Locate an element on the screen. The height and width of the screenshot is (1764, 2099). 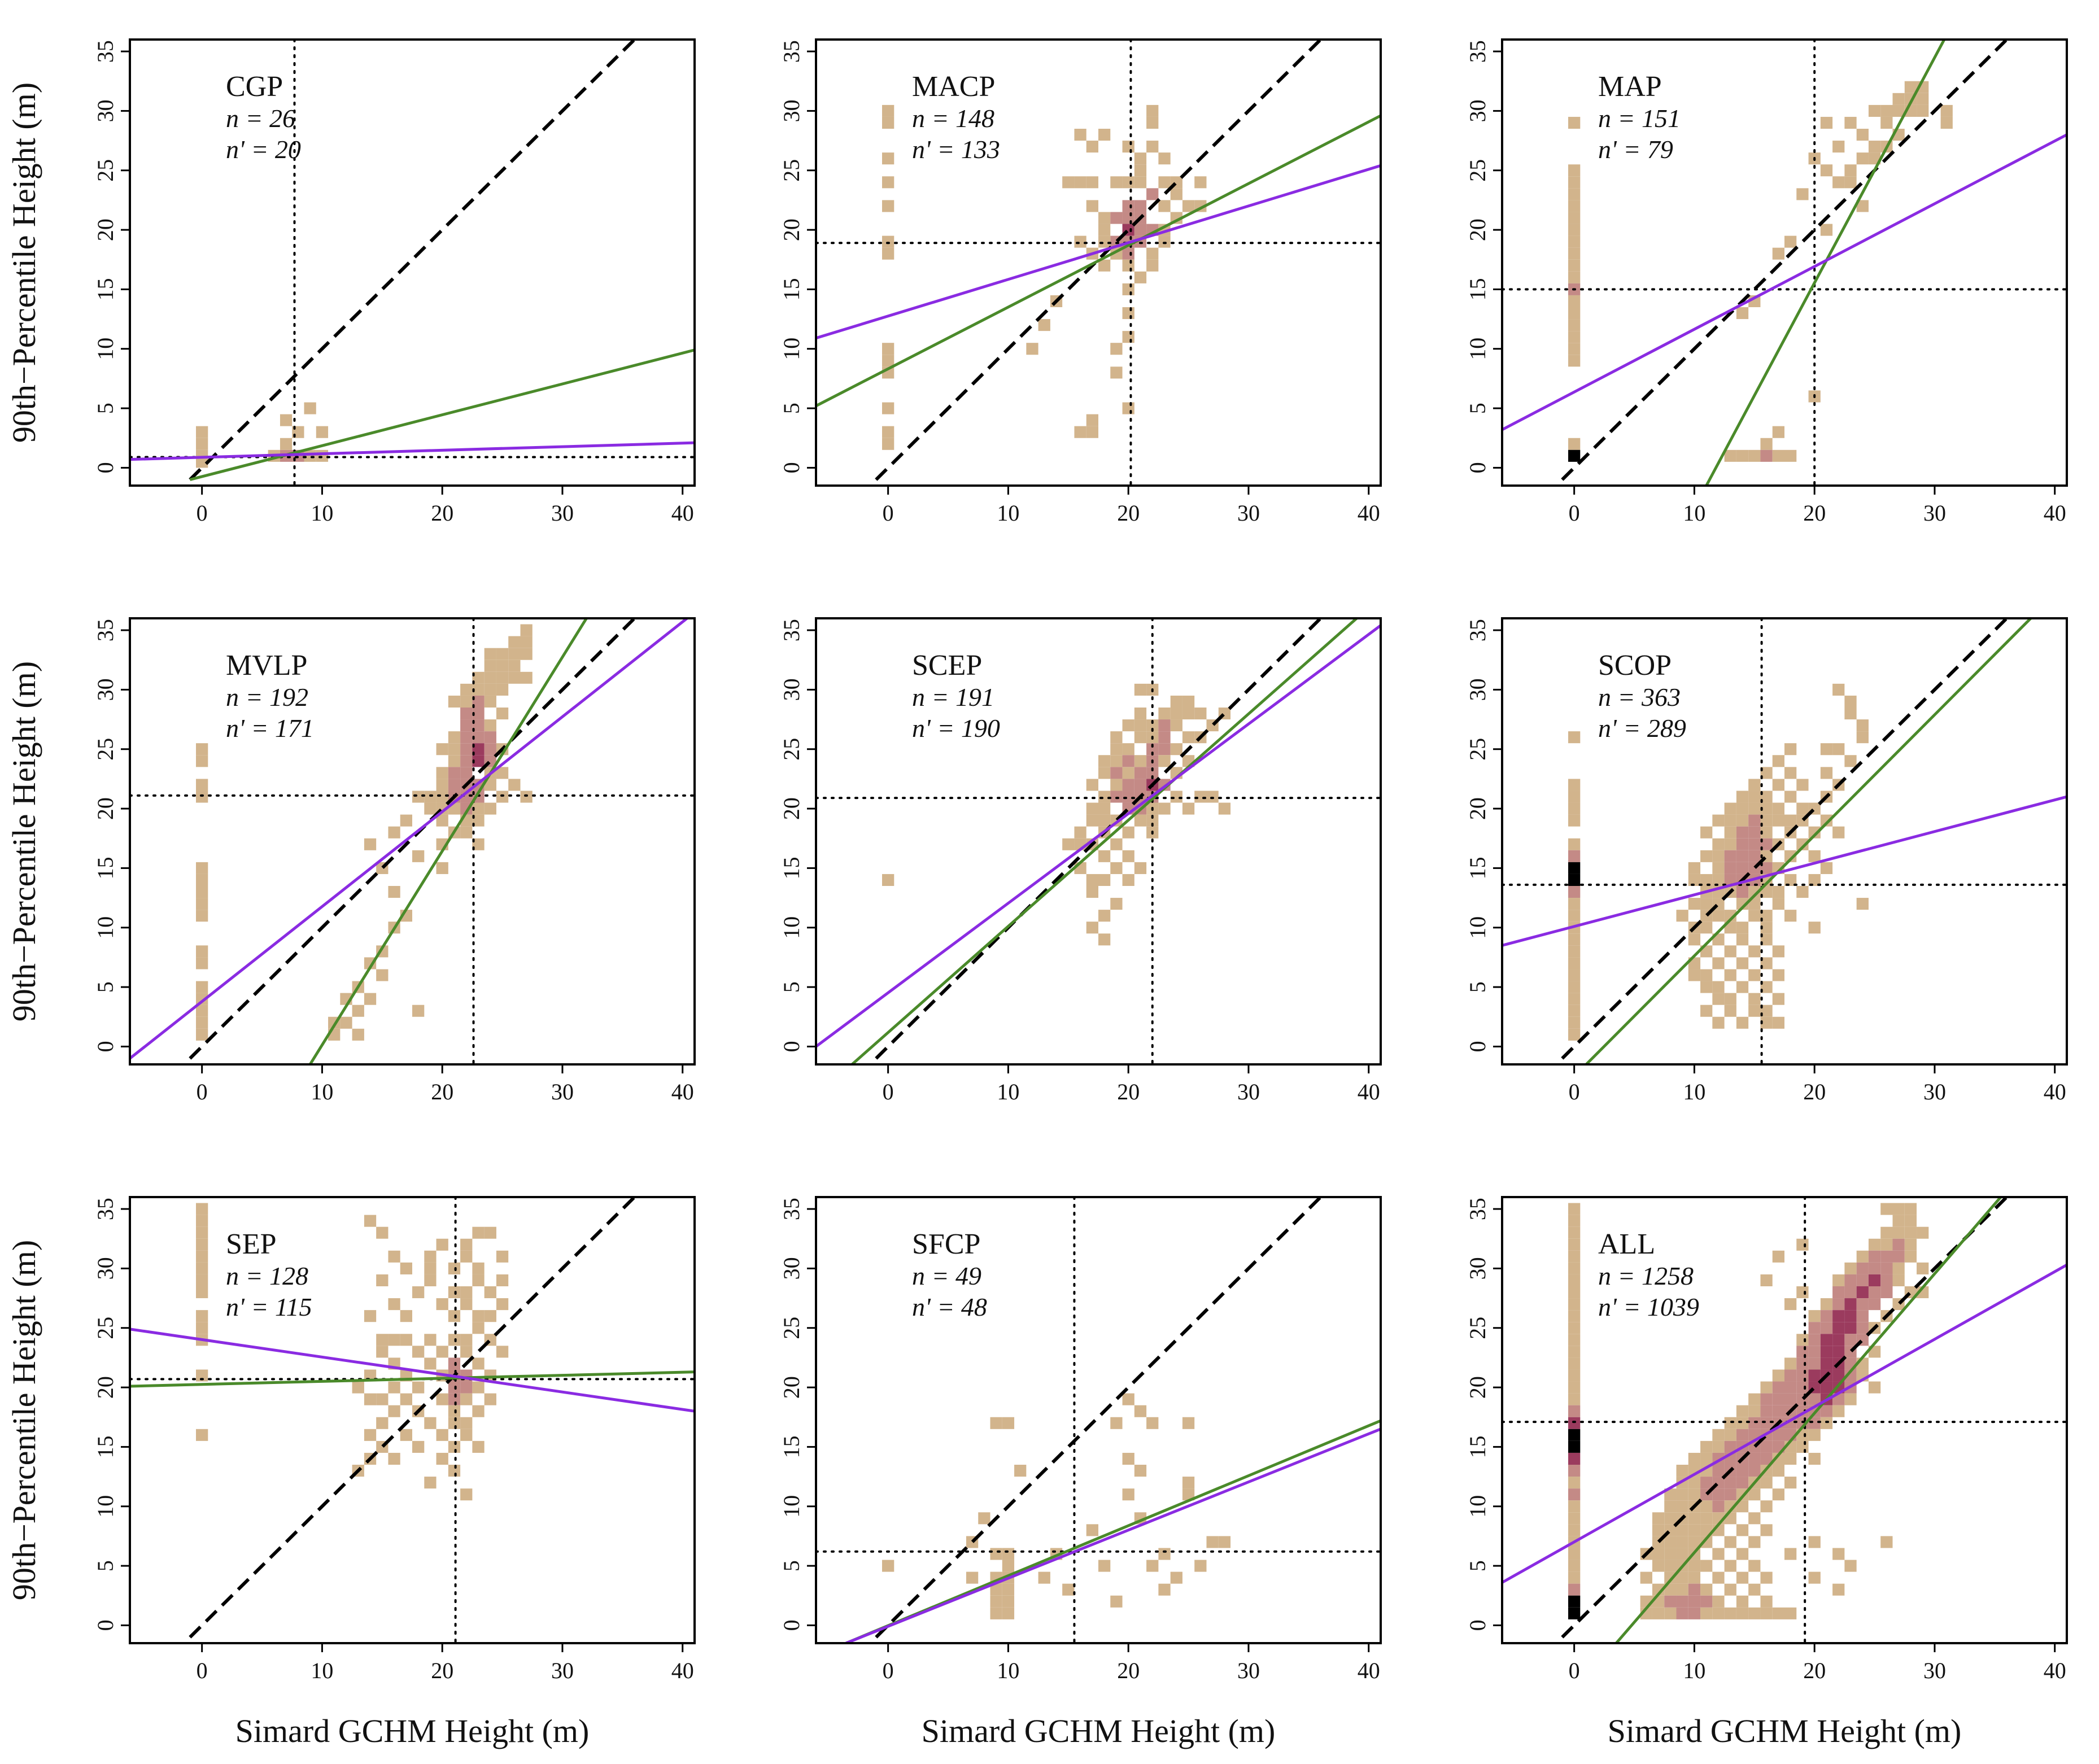
x-tick-label: 30 is located at coordinates (1934, 1091).